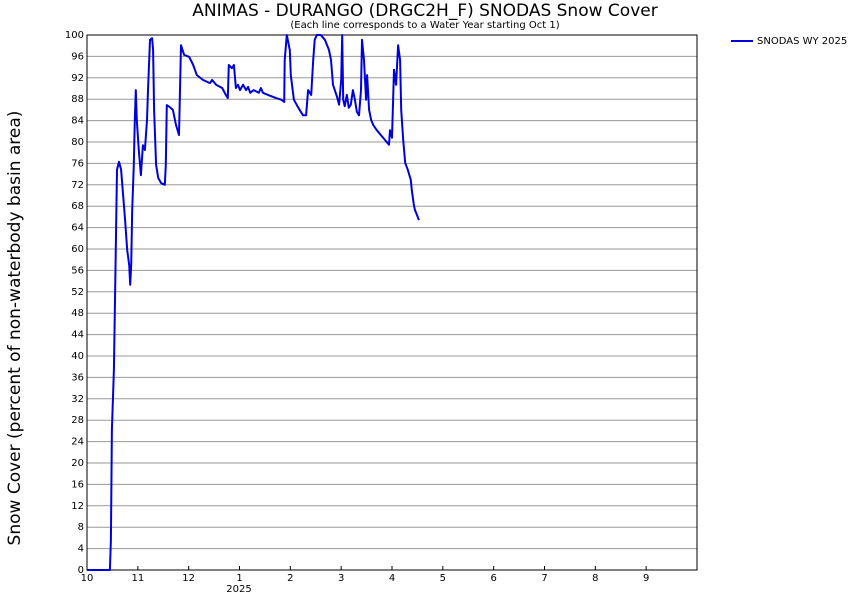 This screenshot has height=600, width=850. Describe the element at coordinates (443, 578) in the screenshot. I see `x-tick-label: 5` at that location.